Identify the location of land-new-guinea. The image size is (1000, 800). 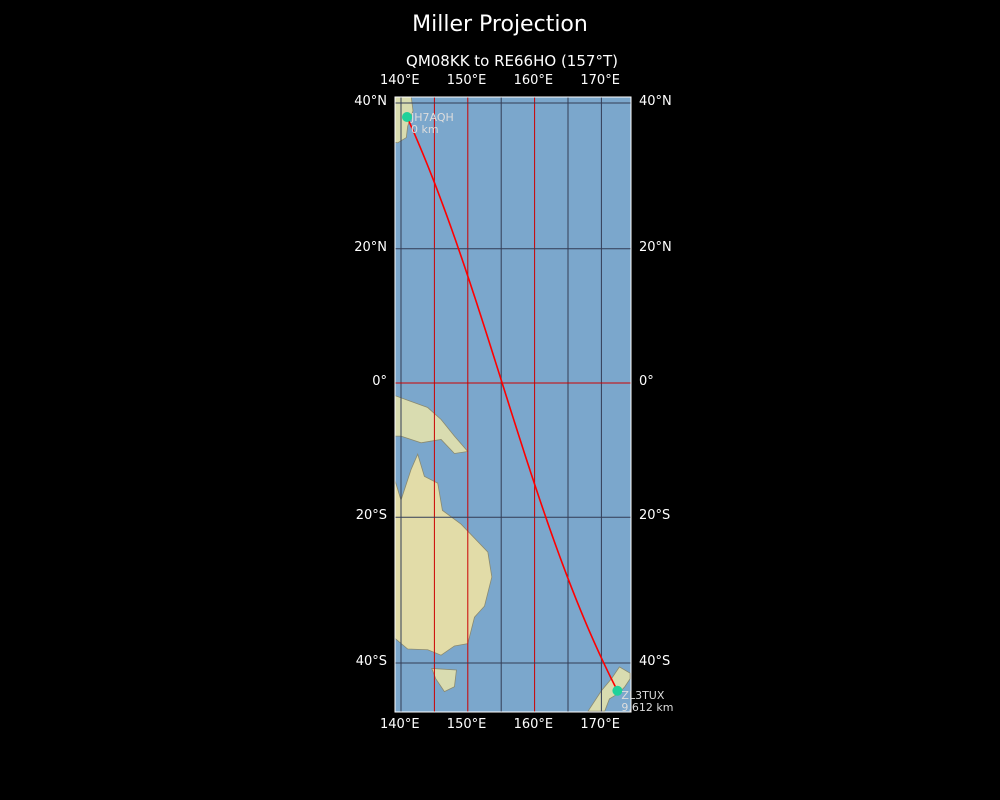
(432, 424).